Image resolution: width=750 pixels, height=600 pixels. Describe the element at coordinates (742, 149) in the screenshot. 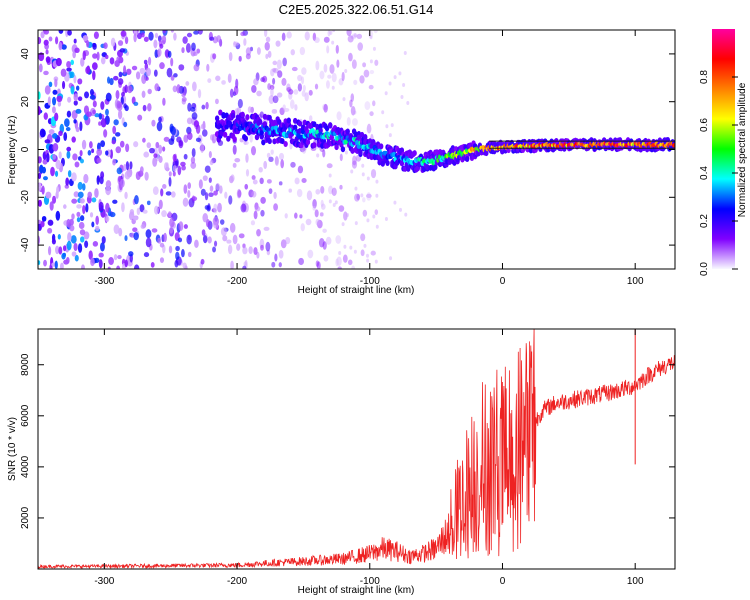

I see `colorbar-label: Normalized spectral amplitude` at that location.